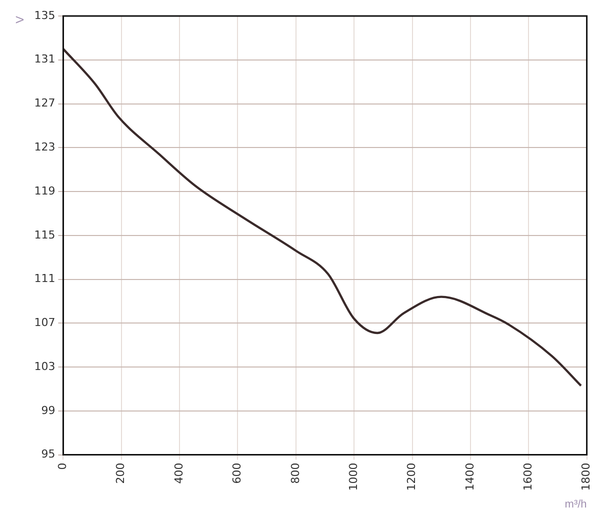 The width and height of the screenshot is (603, 519). What do you see at coordinates (45, 191) in the screenshot?
I see `y-tick-label: 119` at bounding box center [45, 191].